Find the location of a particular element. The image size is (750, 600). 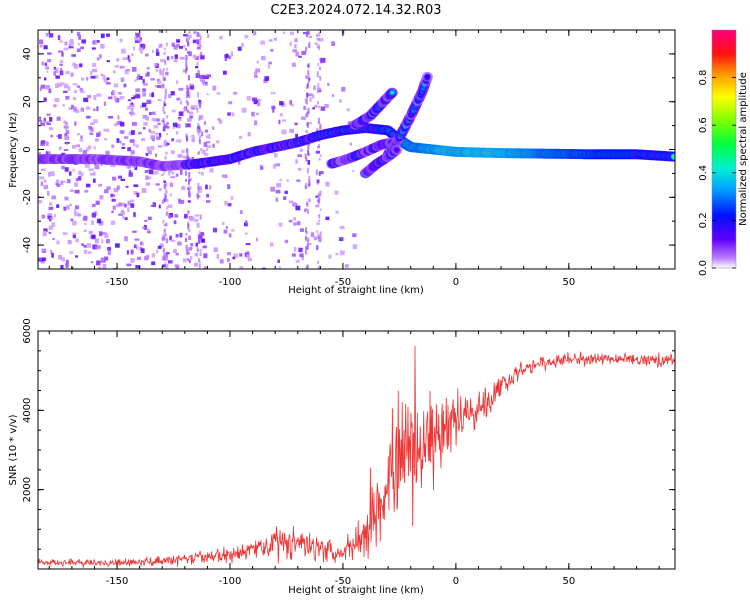

y-tick-label: -20 is located at coordinates (27, 197).